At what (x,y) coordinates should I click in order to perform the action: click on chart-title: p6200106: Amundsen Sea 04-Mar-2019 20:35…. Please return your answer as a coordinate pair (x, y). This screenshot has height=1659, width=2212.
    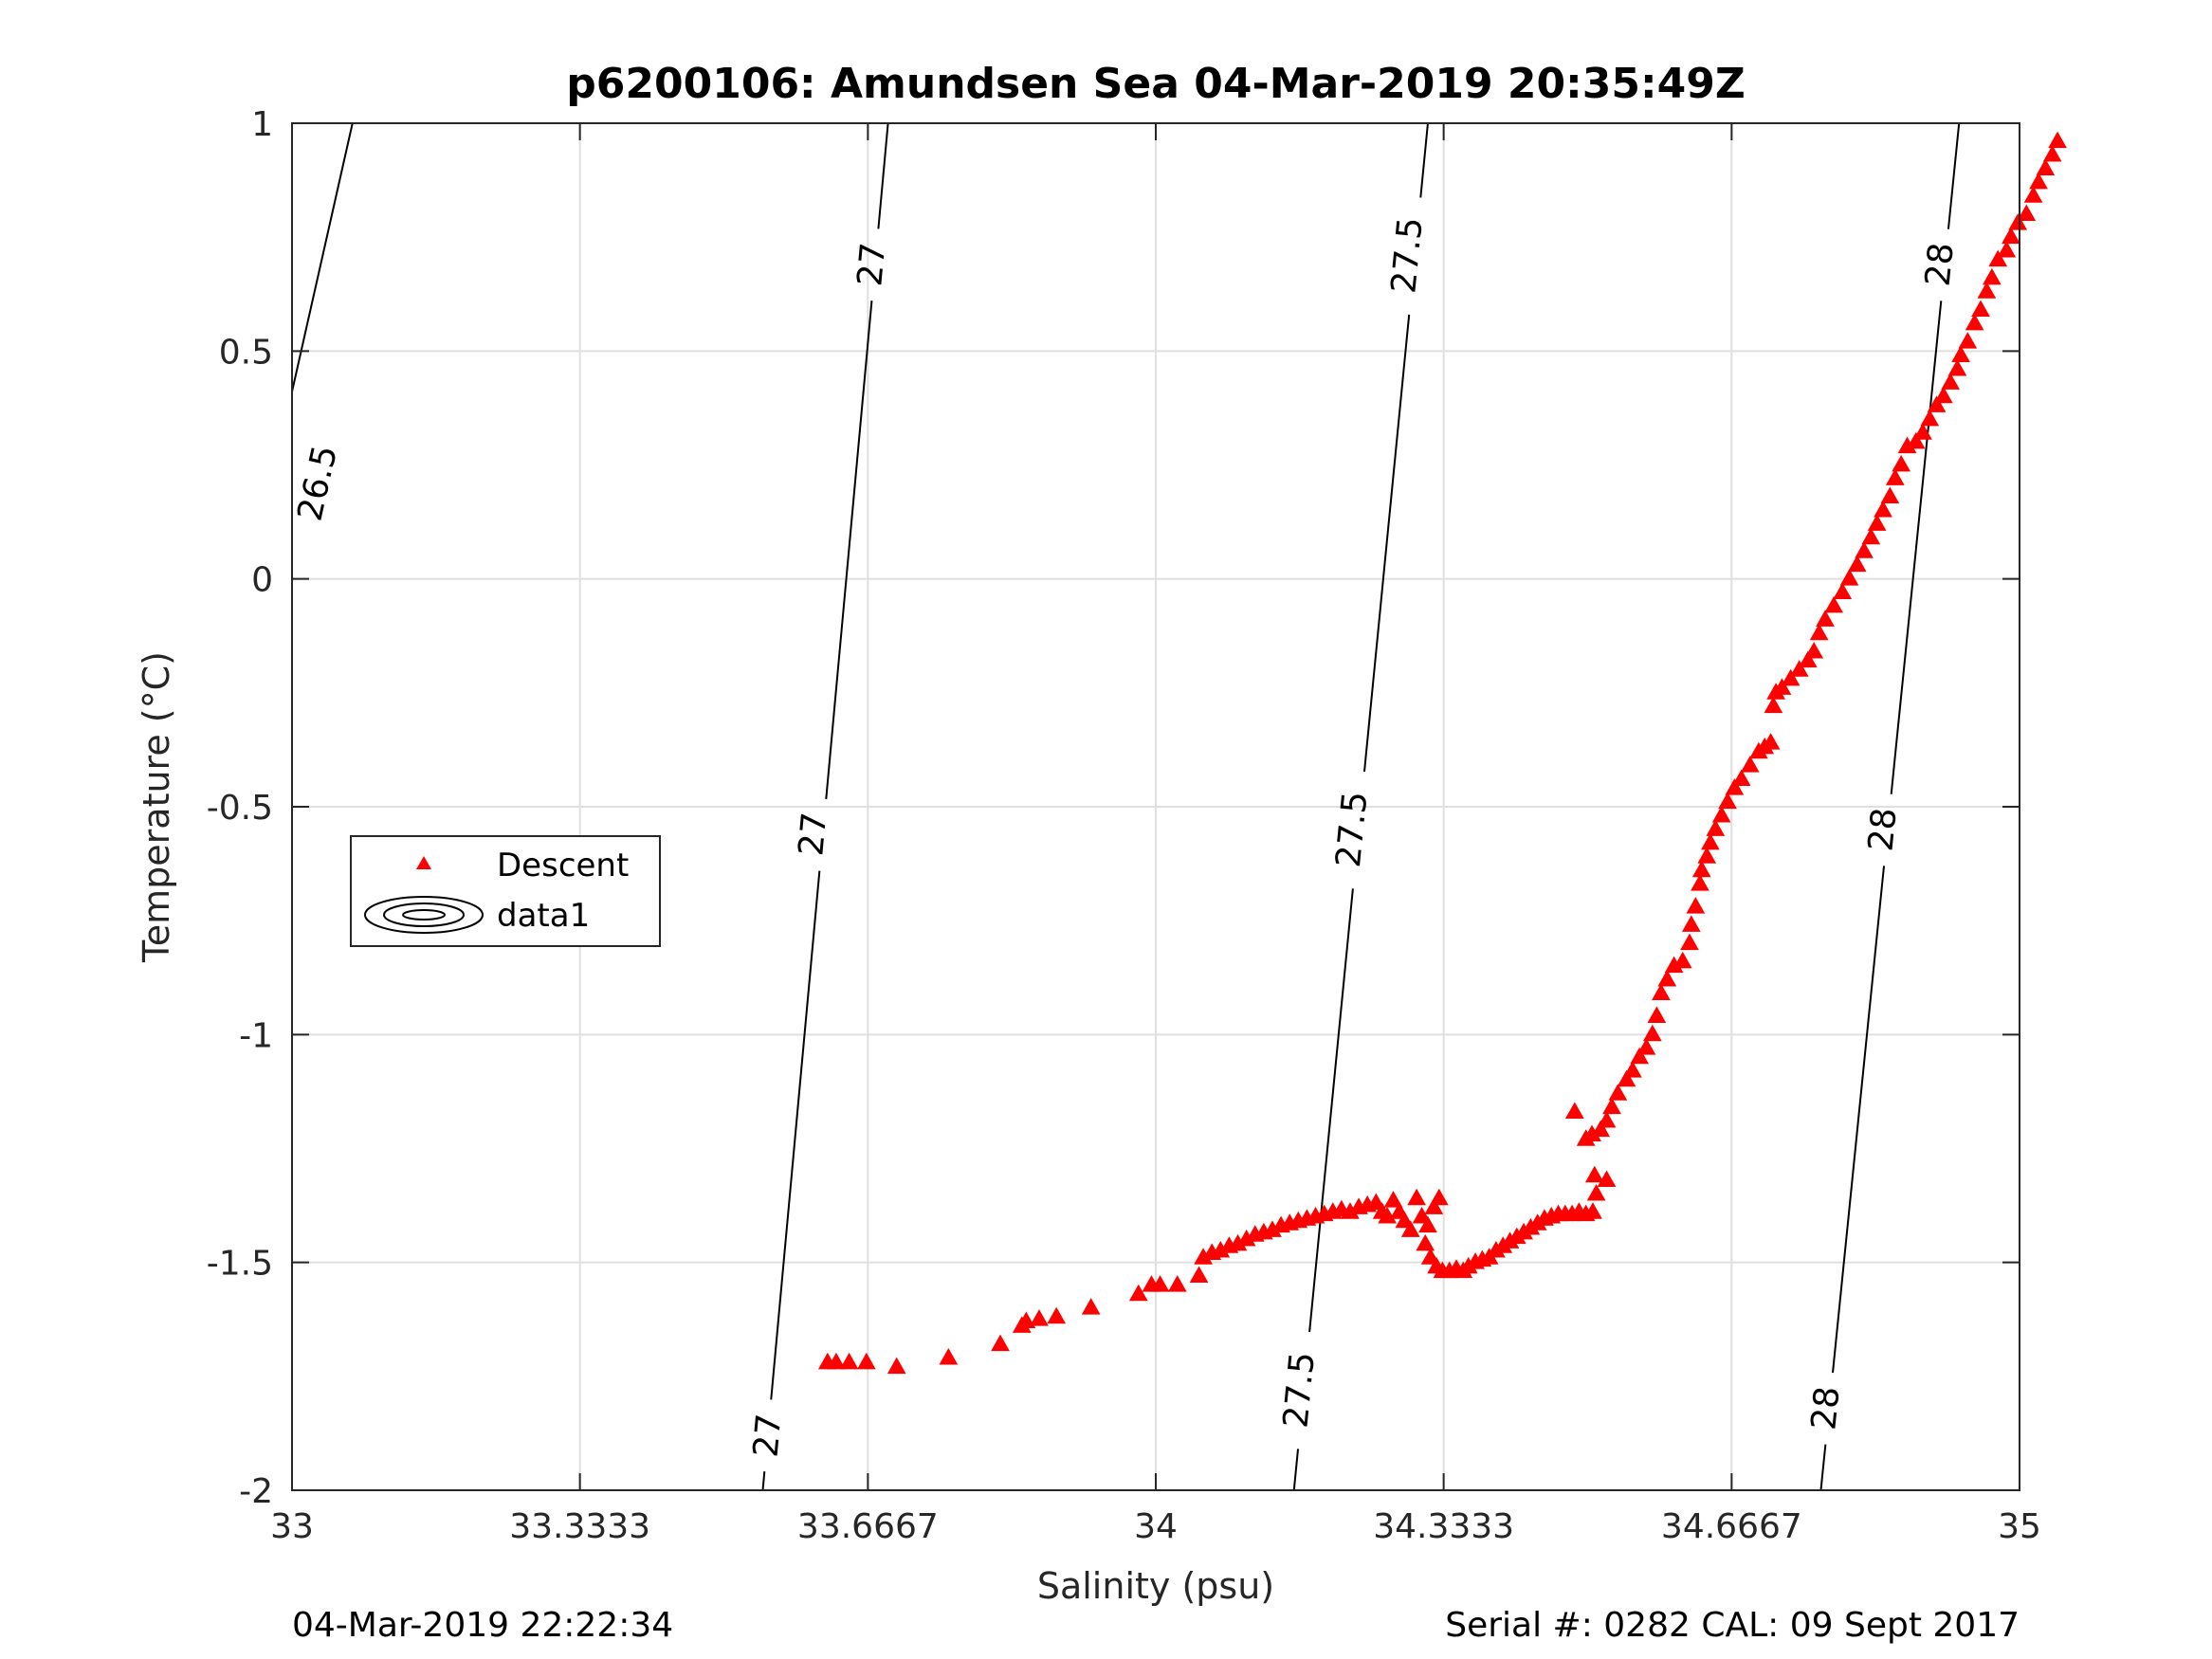
    Looking at the image, I should click on (1155, 84).